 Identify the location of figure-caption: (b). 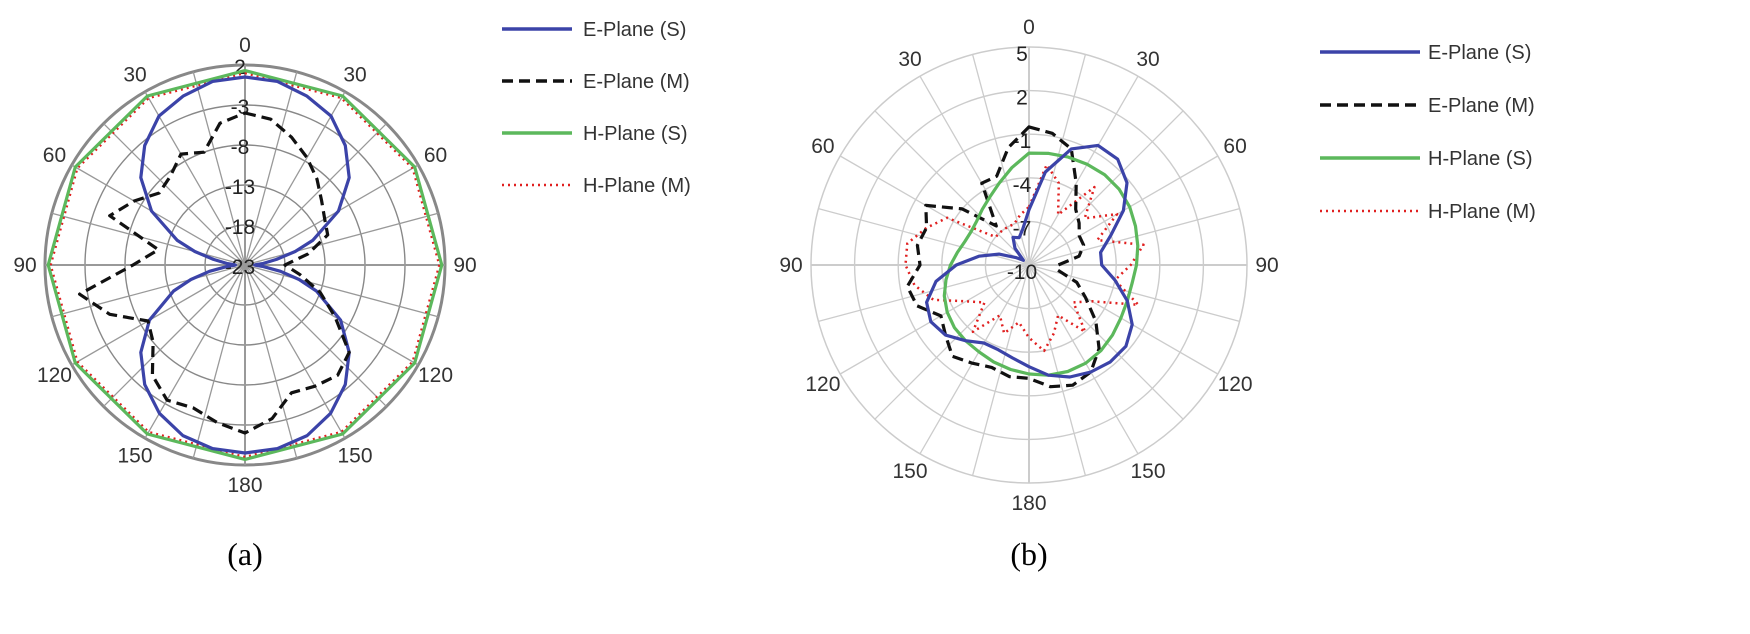
(1028, 554).